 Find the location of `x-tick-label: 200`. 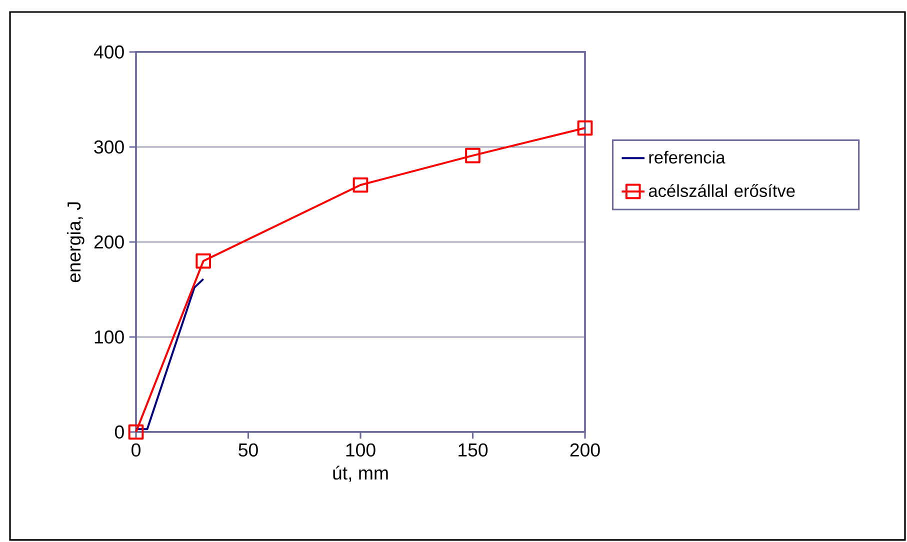

x-tick-label: 200 is located at coordinates (585, 450).